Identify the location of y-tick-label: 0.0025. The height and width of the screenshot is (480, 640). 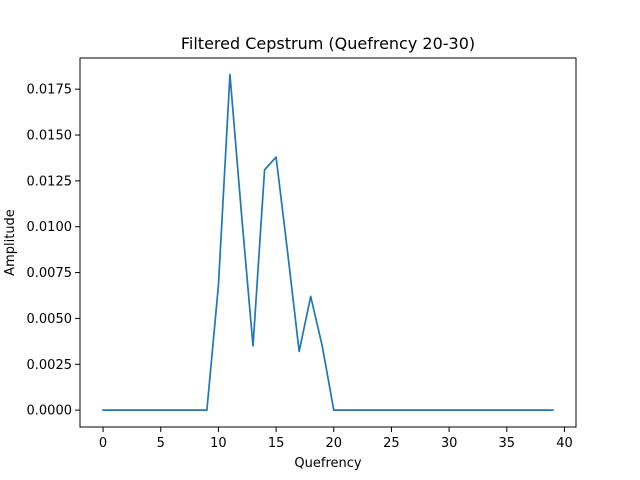
(50, 365).